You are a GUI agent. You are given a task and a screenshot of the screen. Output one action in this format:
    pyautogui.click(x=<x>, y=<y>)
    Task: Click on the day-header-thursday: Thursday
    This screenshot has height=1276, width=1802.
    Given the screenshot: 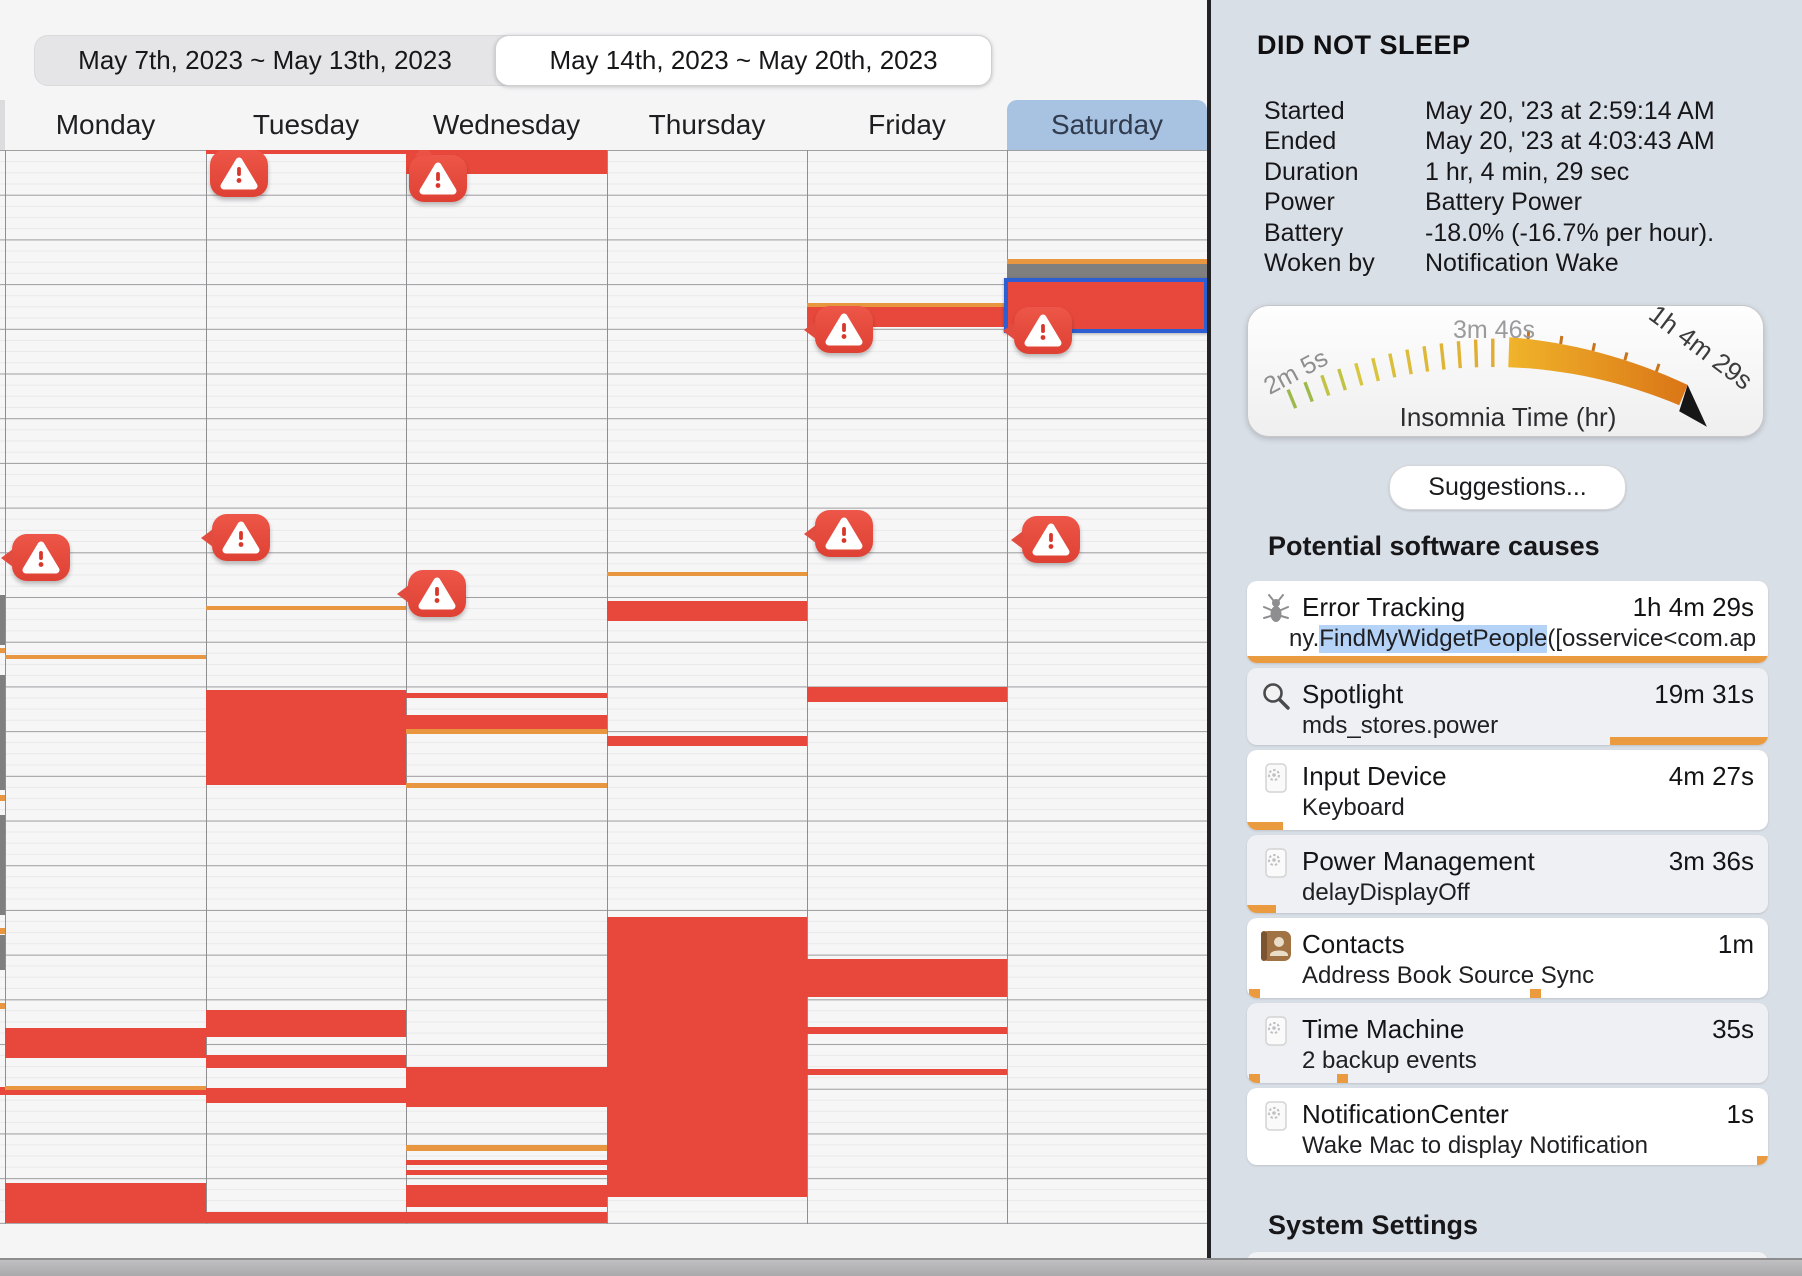 What is the action you would take?
    pyautogui.click(x=707, y=124)
    